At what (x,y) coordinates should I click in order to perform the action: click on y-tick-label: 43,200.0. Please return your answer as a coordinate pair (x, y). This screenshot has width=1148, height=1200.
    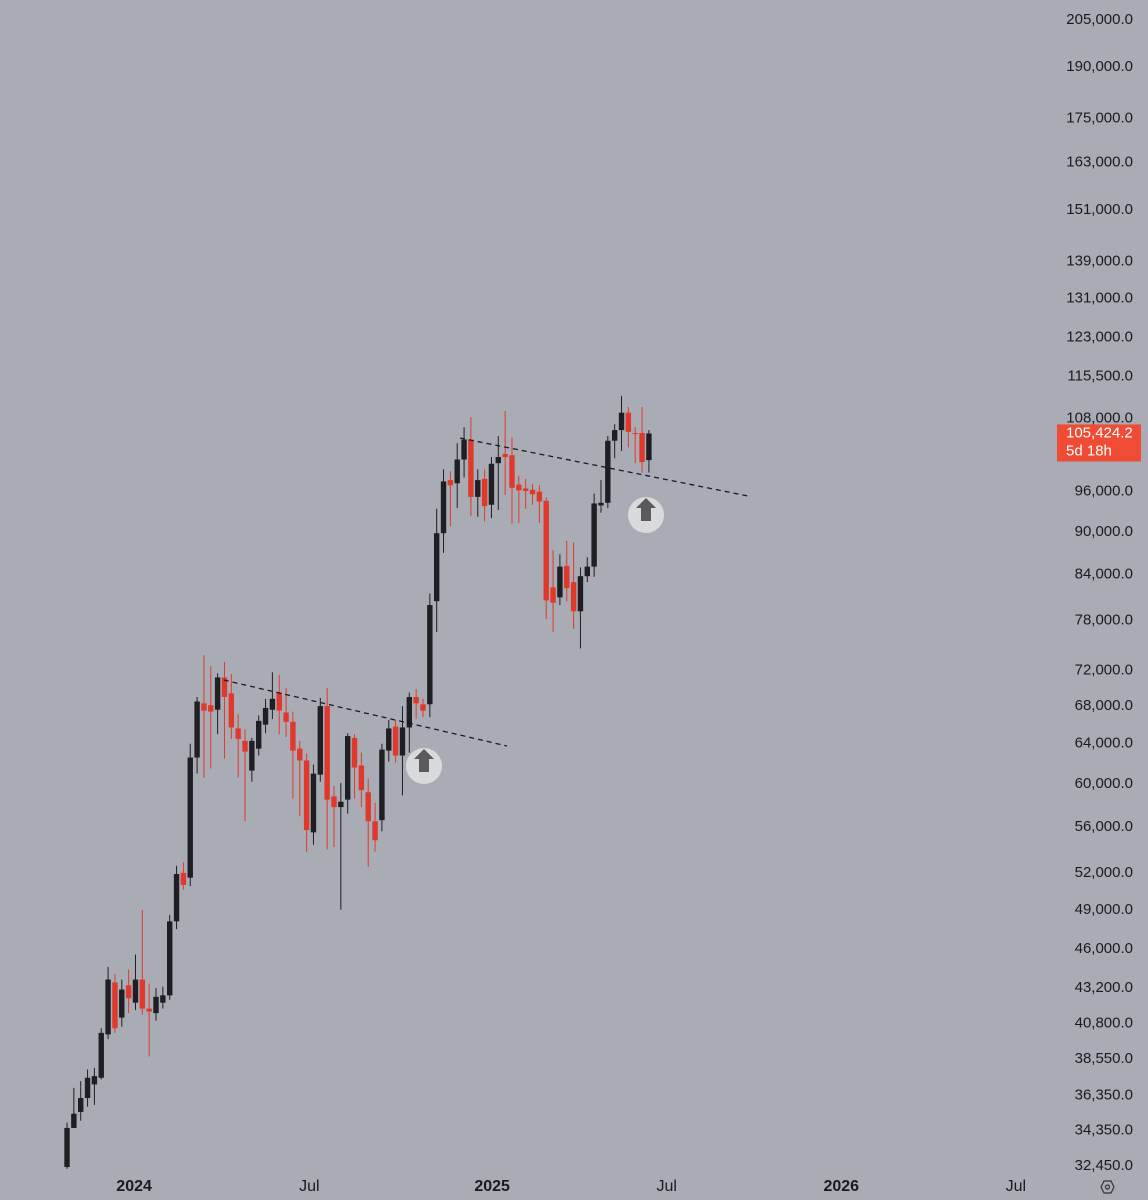
    Looking at the image, I should click on (1104, 987).